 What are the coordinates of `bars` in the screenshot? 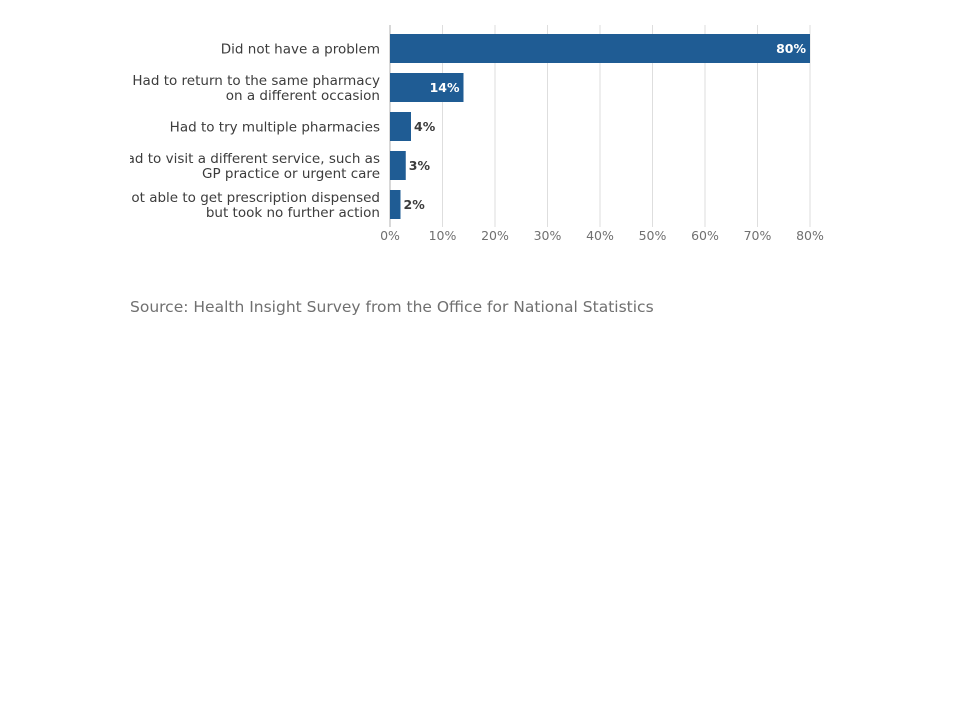 It's located at (600, 126).